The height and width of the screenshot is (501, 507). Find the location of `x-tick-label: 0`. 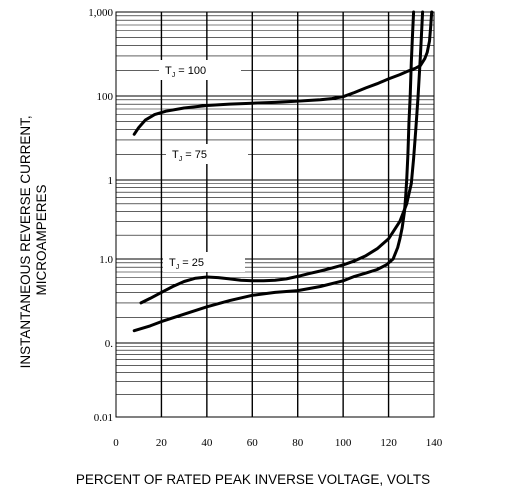

x-tick-label: 0 is located at coordinates (116, 443).